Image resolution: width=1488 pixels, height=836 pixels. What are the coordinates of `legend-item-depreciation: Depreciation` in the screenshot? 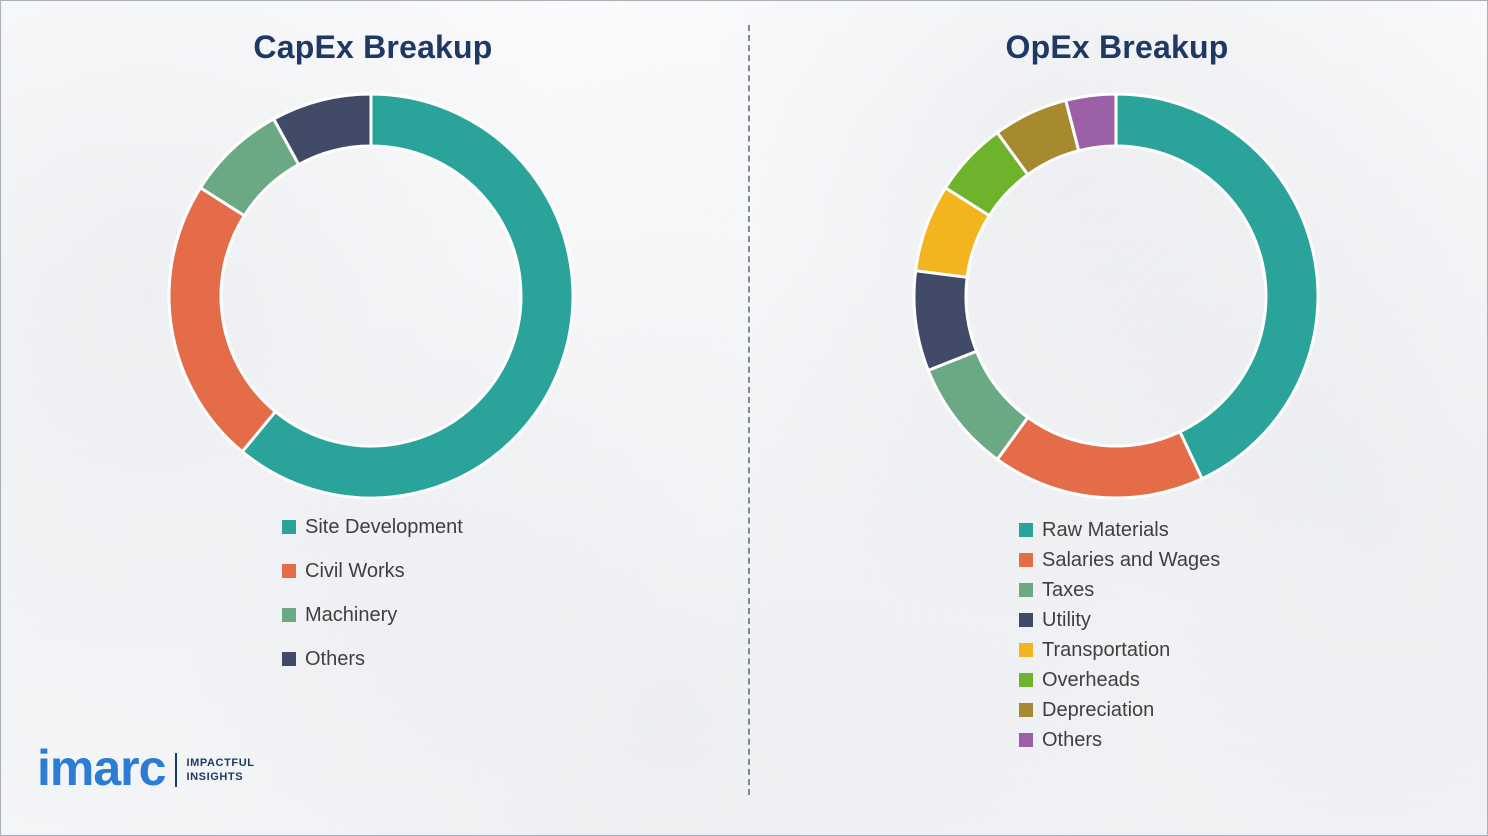 It's located at (1119, 710).